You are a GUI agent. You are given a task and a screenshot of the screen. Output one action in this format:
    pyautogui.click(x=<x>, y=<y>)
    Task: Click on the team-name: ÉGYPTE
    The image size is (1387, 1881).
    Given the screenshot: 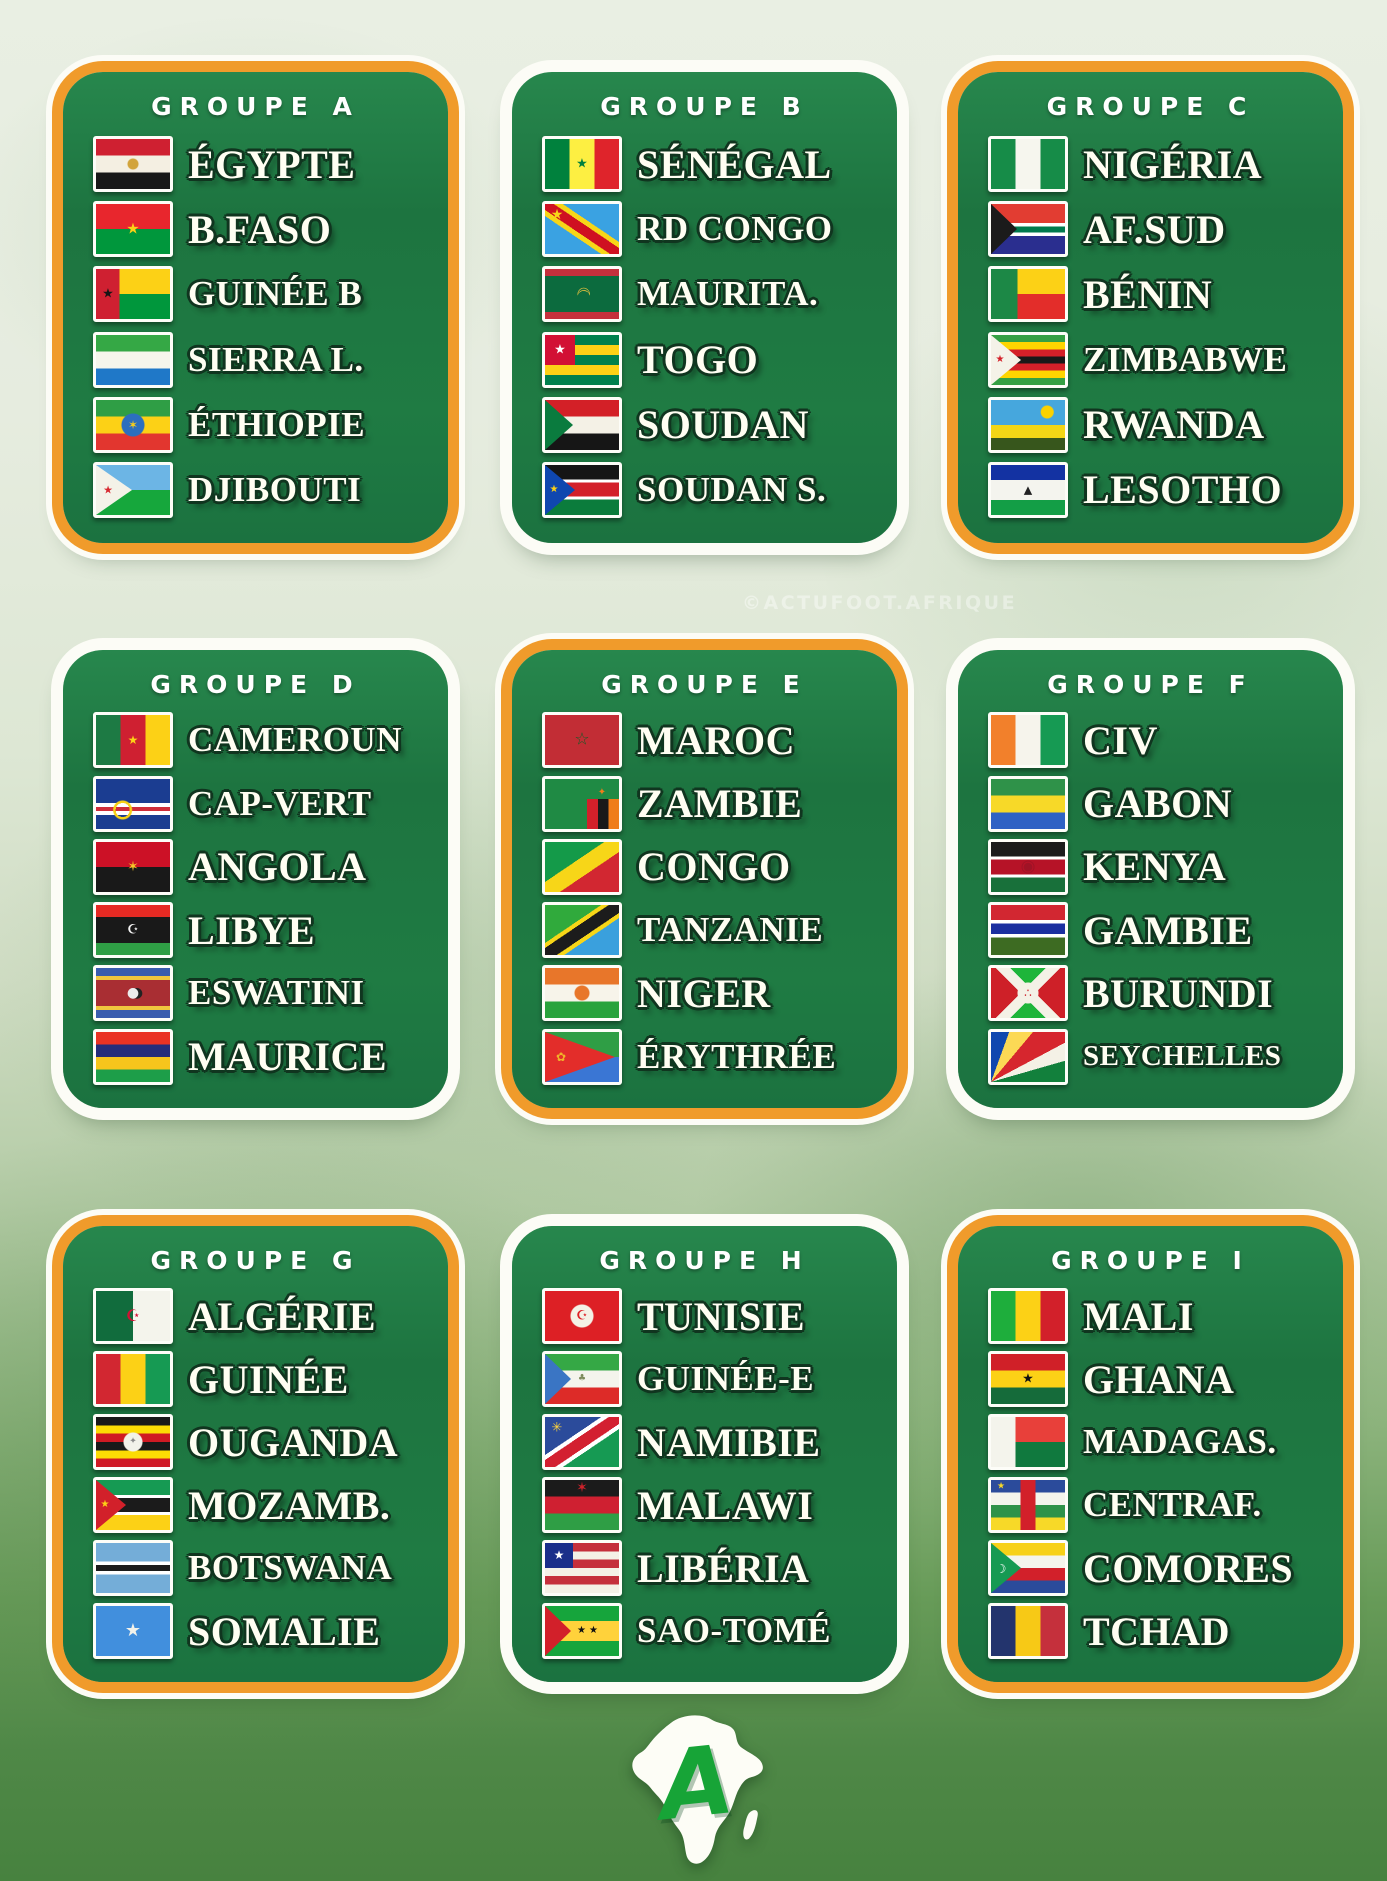 What is the action you would take?
    pyautogui.click(x=272, y=164)
    